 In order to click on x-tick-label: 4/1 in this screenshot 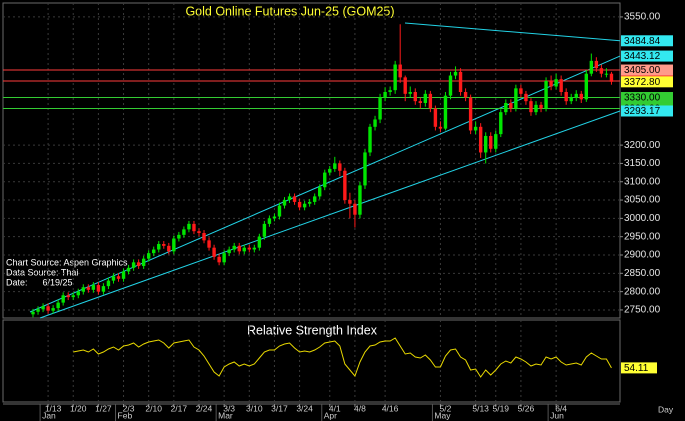, I will do `click(335, 408)`.